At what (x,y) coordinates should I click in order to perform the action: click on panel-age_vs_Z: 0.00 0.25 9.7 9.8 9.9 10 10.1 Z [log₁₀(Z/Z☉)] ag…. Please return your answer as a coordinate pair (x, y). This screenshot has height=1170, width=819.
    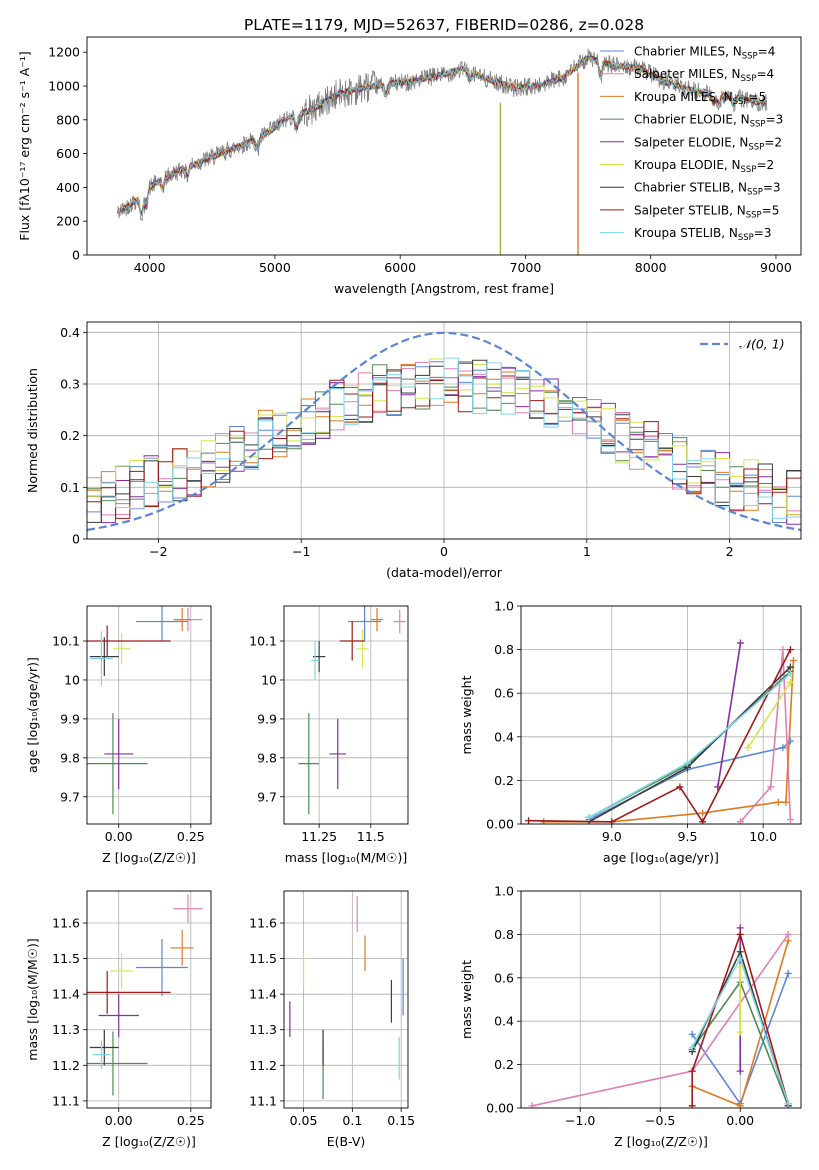
    Looking at the image, I should click on (118, 735).